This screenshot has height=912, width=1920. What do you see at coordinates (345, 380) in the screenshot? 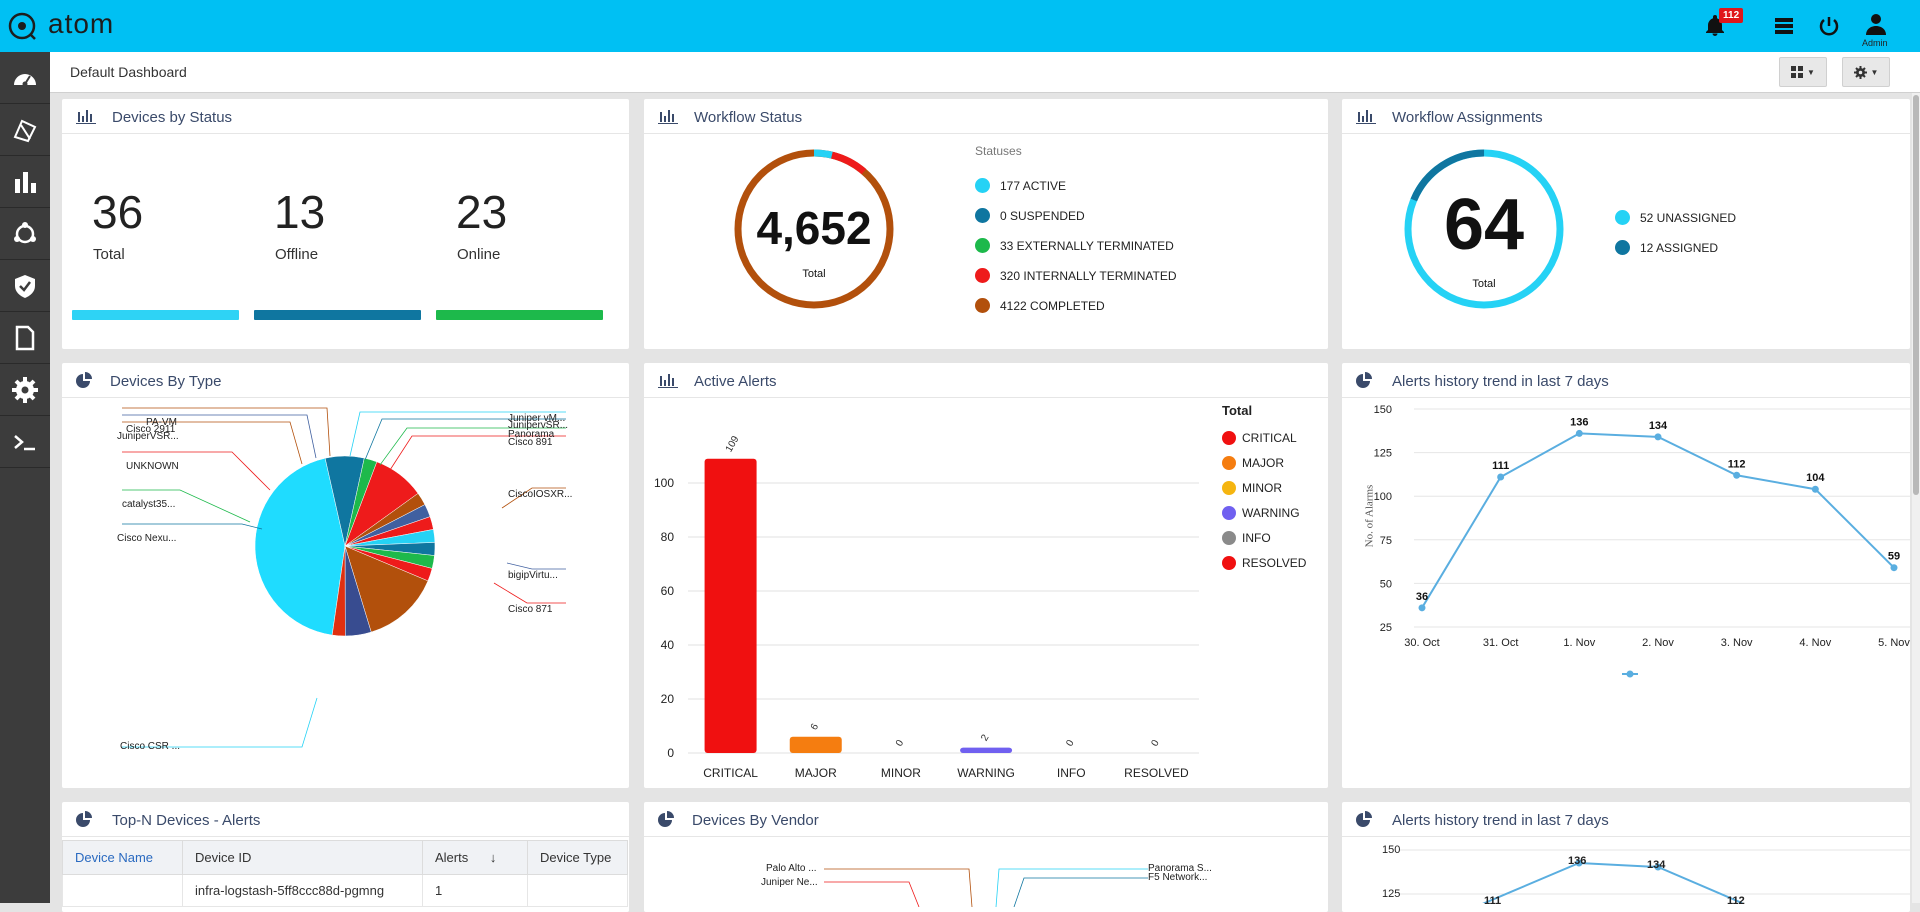
I see `panel-header: Devices By Type` at bounding box center [345, 380].